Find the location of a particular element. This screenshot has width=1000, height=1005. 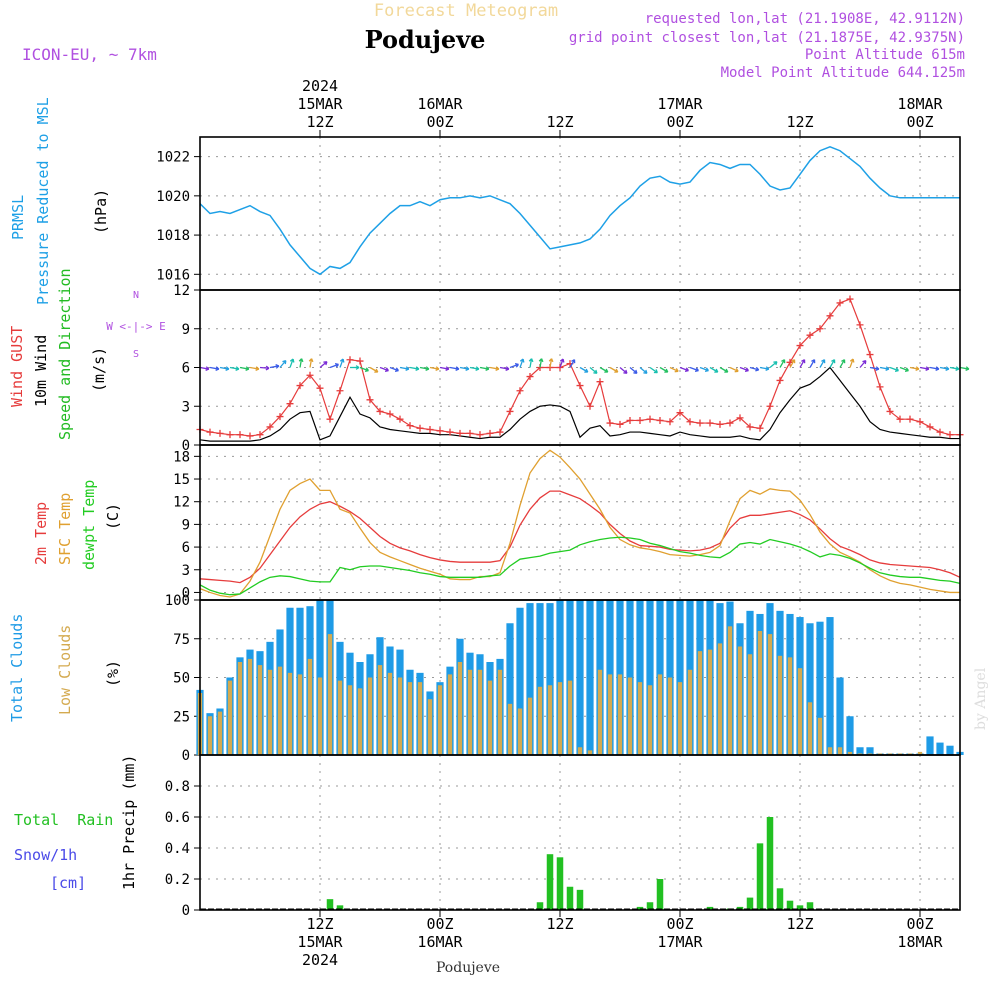

clouds-unit: (%) is located at coordinates (113, 673).